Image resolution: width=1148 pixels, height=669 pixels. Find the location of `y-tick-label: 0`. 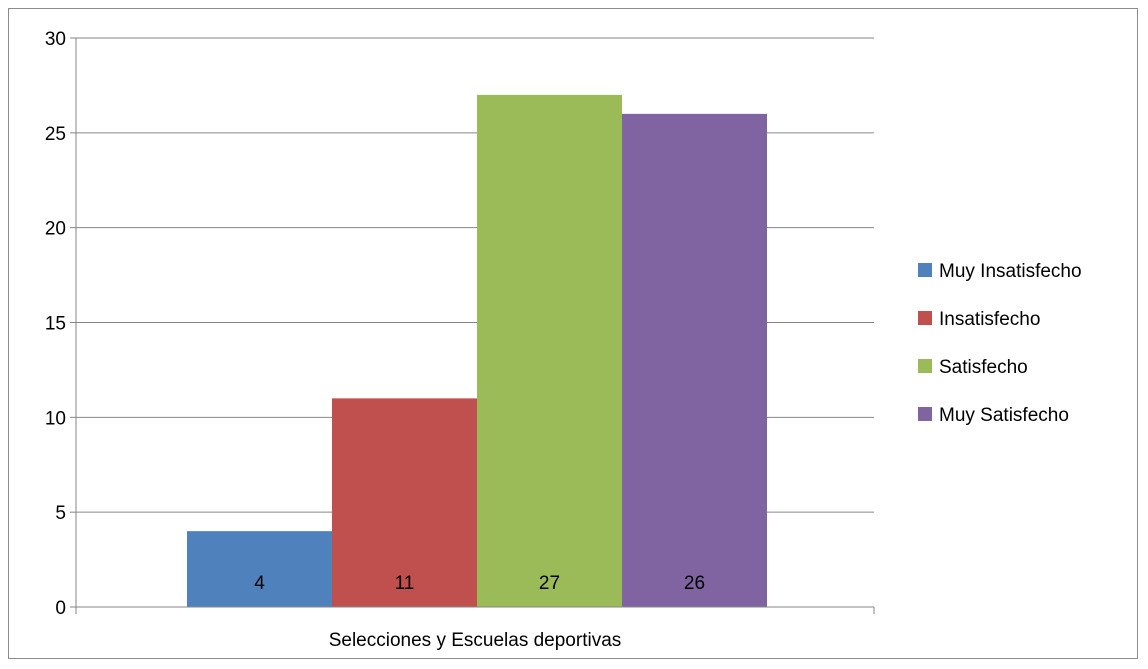

y-tick-label: 0 is located at coordinates (60, 608).